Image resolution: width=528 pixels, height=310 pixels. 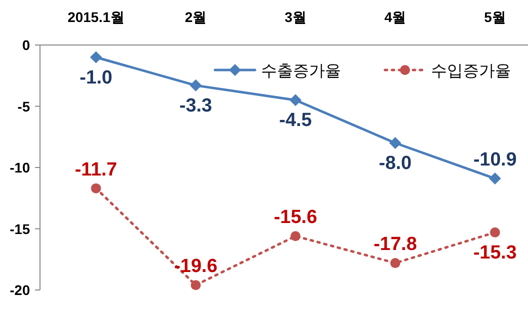 What do you see at coordinates (20, 228) in the screenshot?
I see `y-tick-label: -15` at bounding box center [20, 228].